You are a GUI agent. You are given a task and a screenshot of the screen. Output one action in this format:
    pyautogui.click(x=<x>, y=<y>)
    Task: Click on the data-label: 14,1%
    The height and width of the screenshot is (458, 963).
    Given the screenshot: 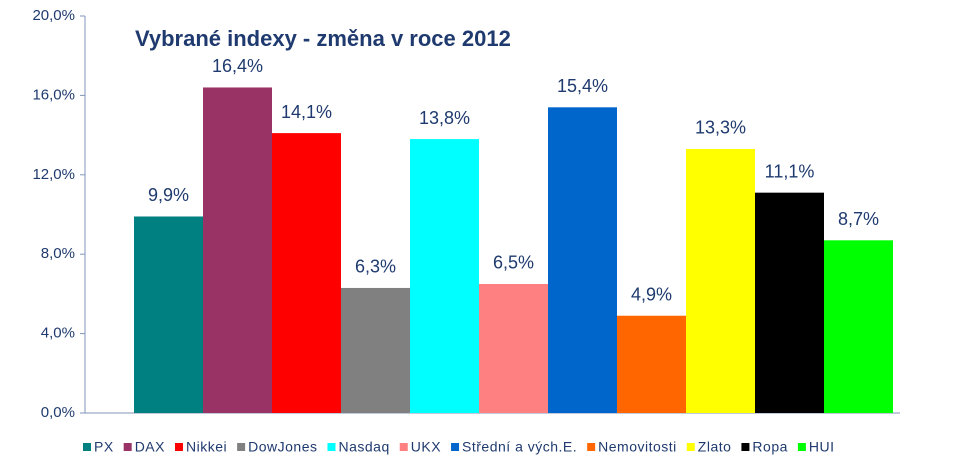 What is the action you would take?
    pyautogui.click(x=306, y=112)
    